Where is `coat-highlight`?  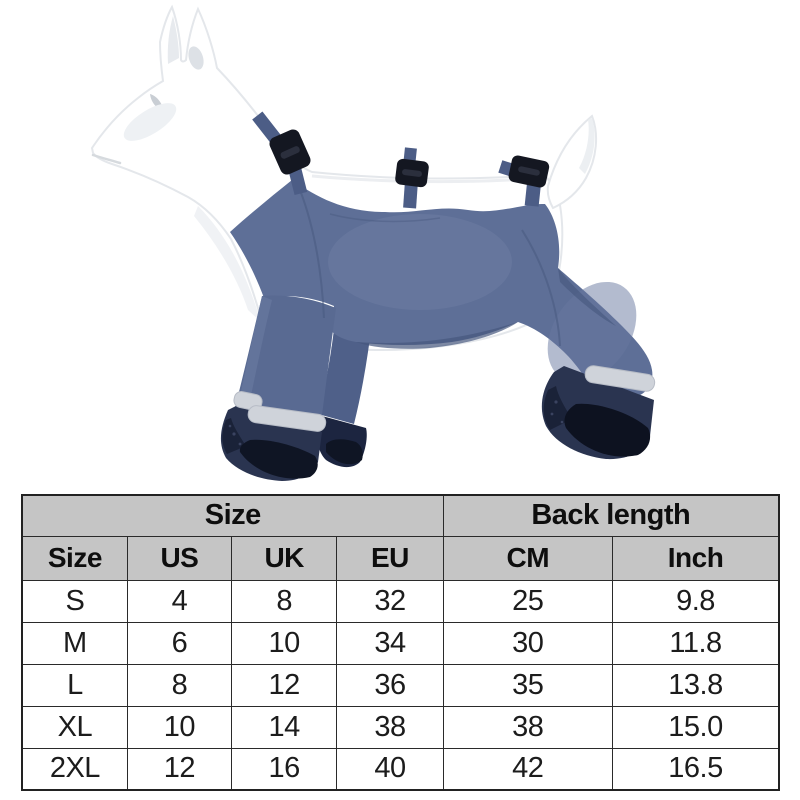 coat-highlight is located at coordinates (420, 262).